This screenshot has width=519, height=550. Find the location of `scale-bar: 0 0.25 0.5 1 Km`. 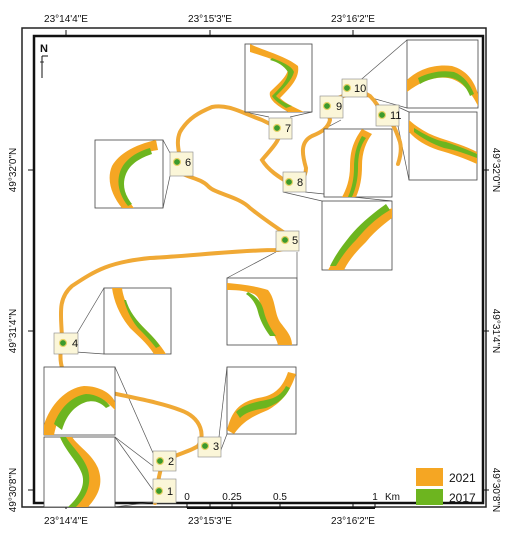

scale-bar: 0 0.25 0.5 1 Km is located at coordinates (292, 500).